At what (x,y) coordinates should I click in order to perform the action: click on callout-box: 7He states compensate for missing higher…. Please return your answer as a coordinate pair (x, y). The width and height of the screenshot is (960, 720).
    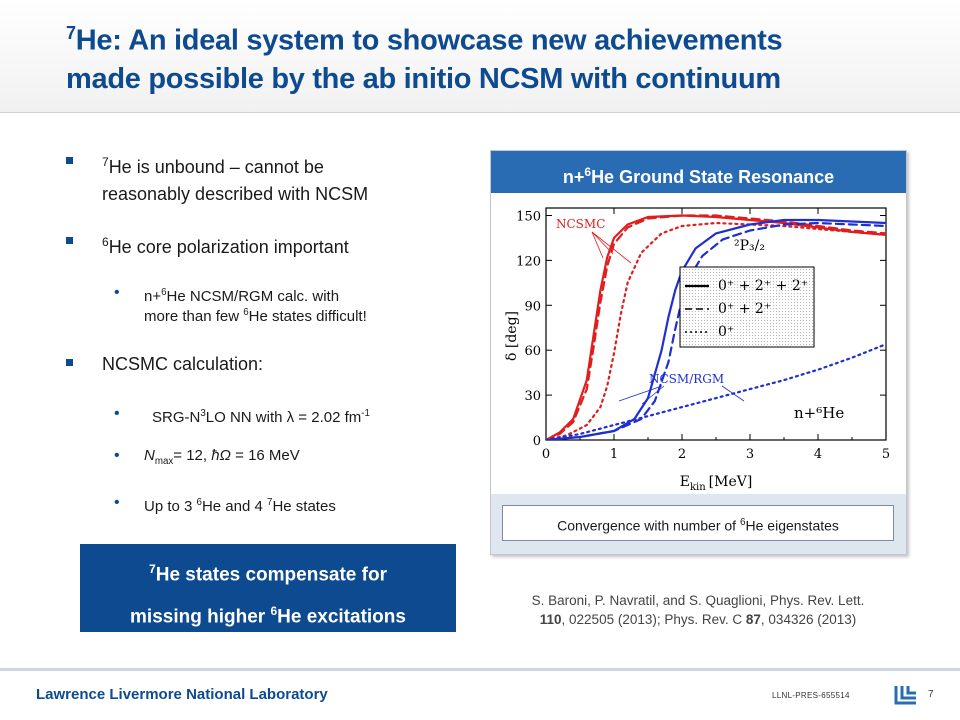
    Looking at the image, I should click on (268, 588).